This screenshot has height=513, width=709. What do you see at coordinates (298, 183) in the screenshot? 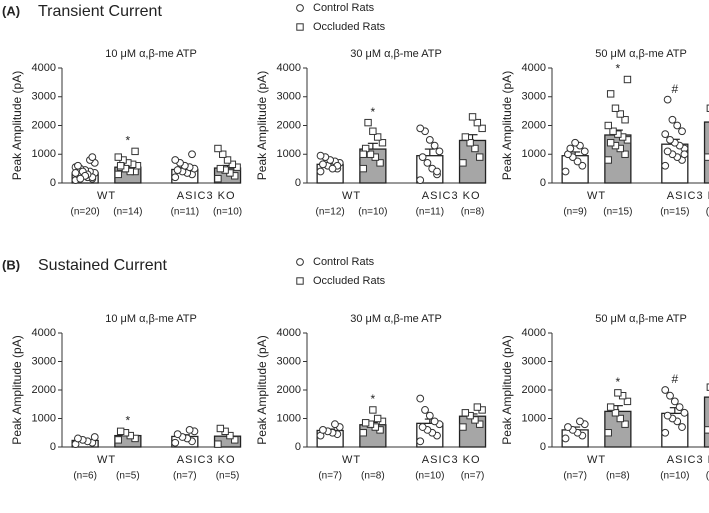
I see `y-tick-label: 0` at bounding box center [298, 183].